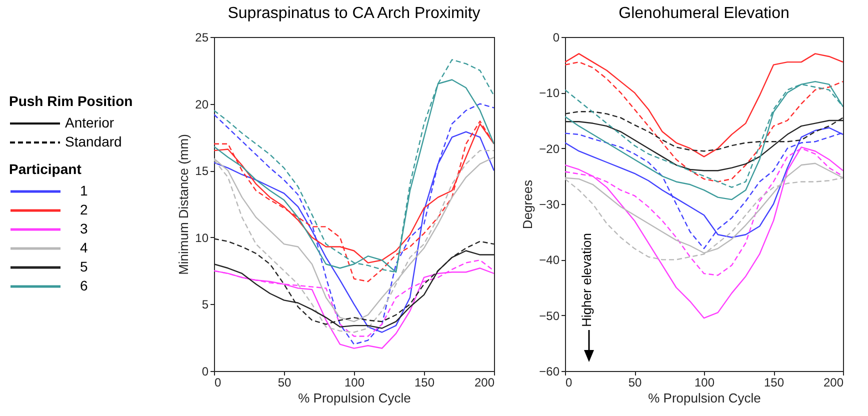 The image size is (868, 416). What do you see at coordinates (202, 237) in the screenshot?
I see `y-tick-label: 10` at bounding box center [202, 237].